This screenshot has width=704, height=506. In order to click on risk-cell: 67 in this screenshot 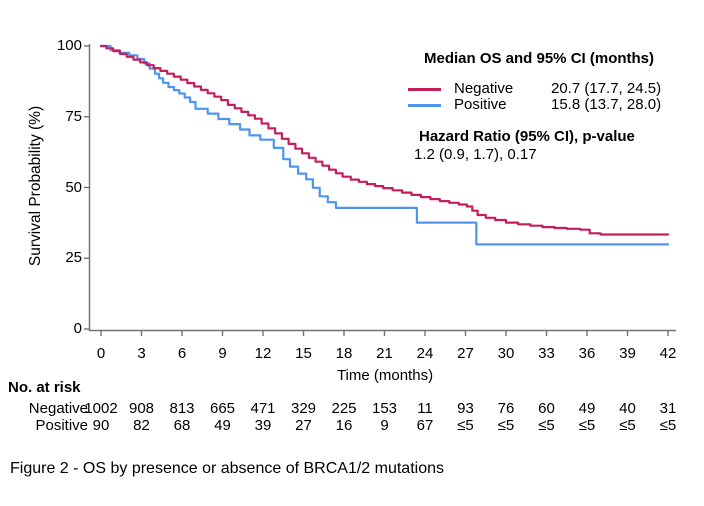, I will do `click(425, 425)`.